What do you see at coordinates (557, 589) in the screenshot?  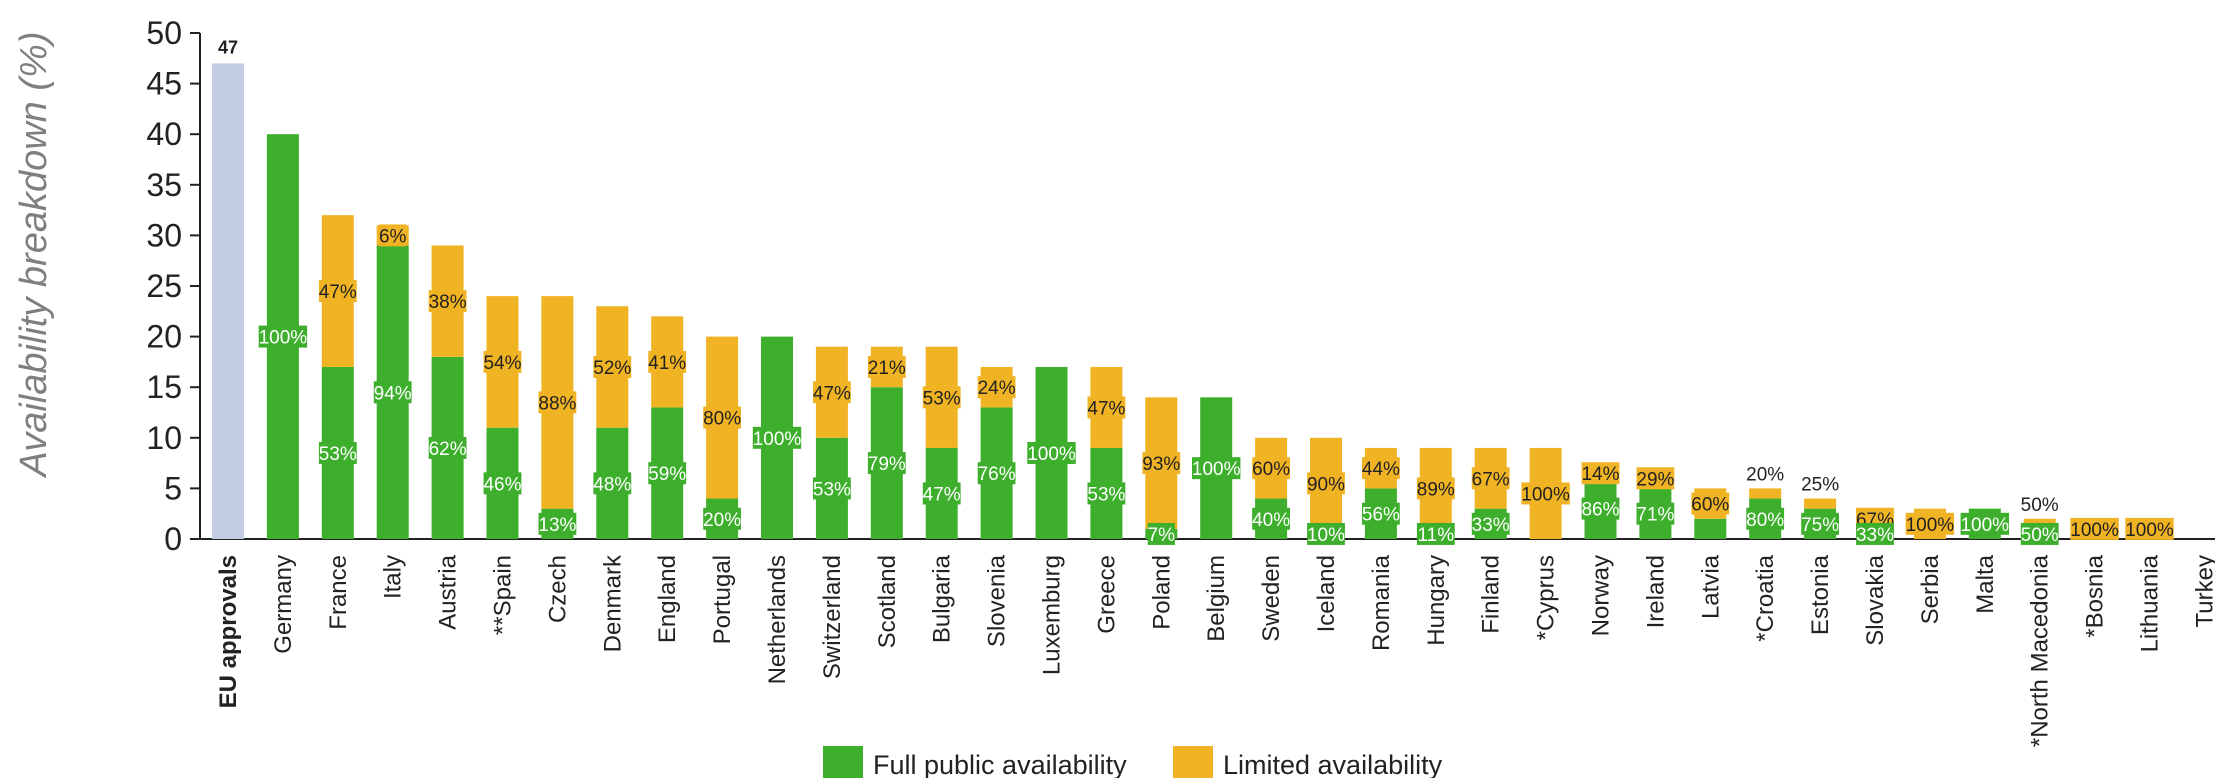 I see `x-tick-label: Czech` at bounding box center [557, 589].